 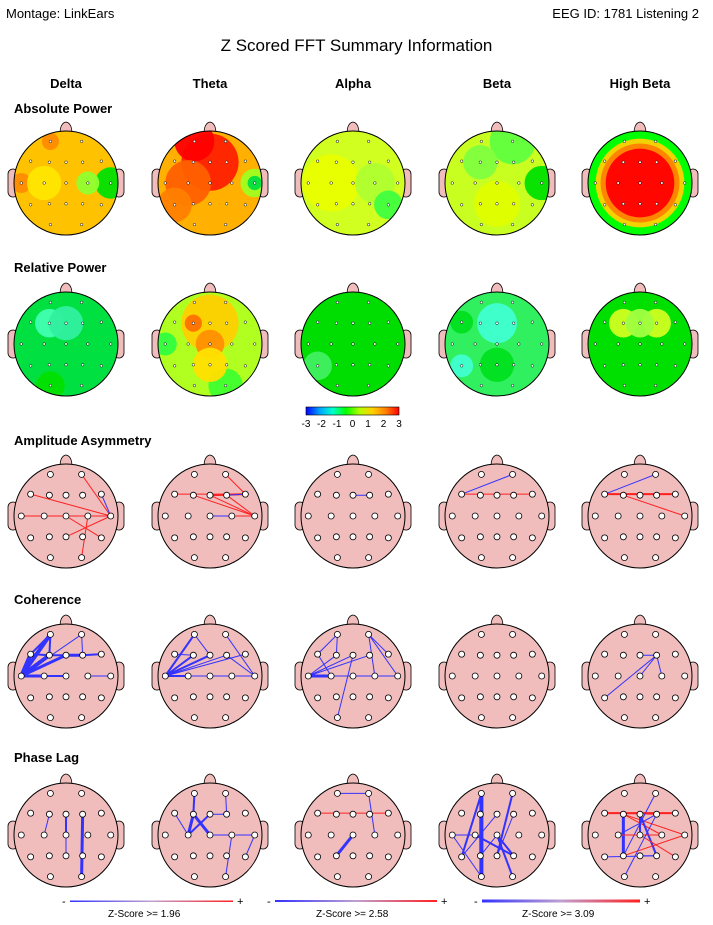 I want to click on colorbar-tick-label: -1, so click(x=337, y=424).